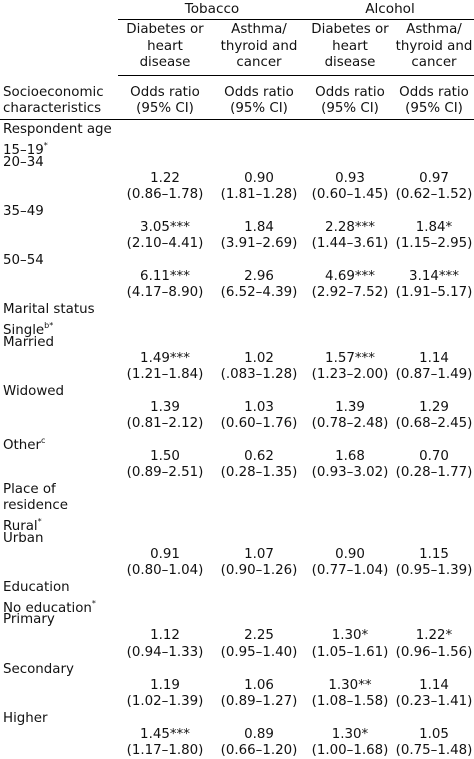  Describe the element at coordinates (28, 343) in the screenshot. I see `row-label: Married` at that location.